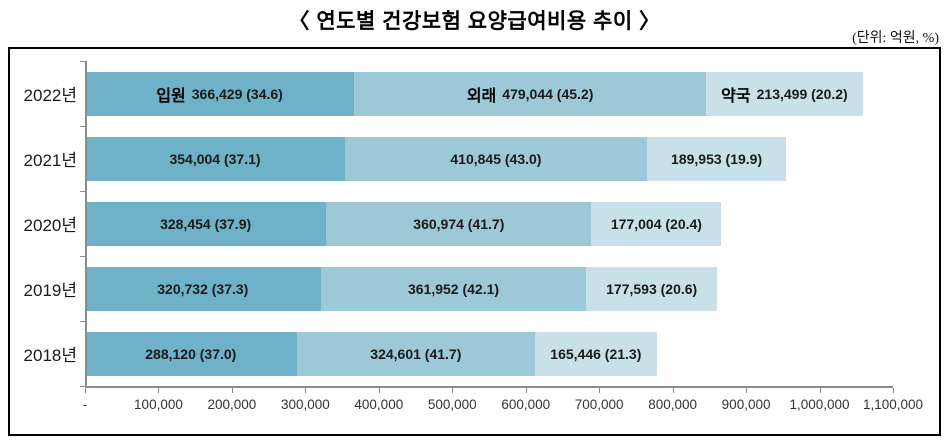 This screenshot has width=949, height=444. I want to click on row-label: 2022년, so click(50, 95).